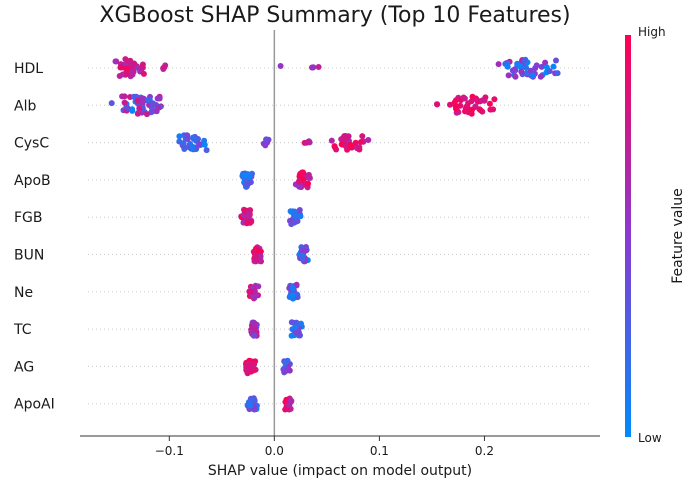 The width and height of the screenshot is (685, 484). I want to click on feature-label-ag: AG, so click(24, 367).